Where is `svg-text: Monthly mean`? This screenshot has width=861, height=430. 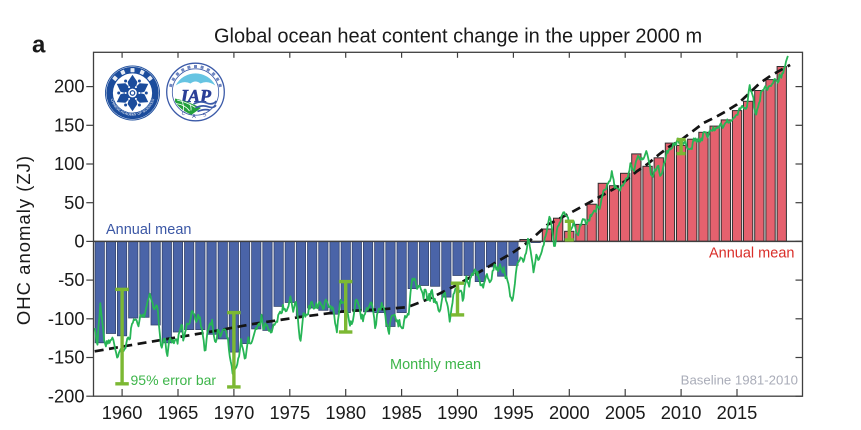 svg-text: Monthly mean is located at coordinates (435, 365).